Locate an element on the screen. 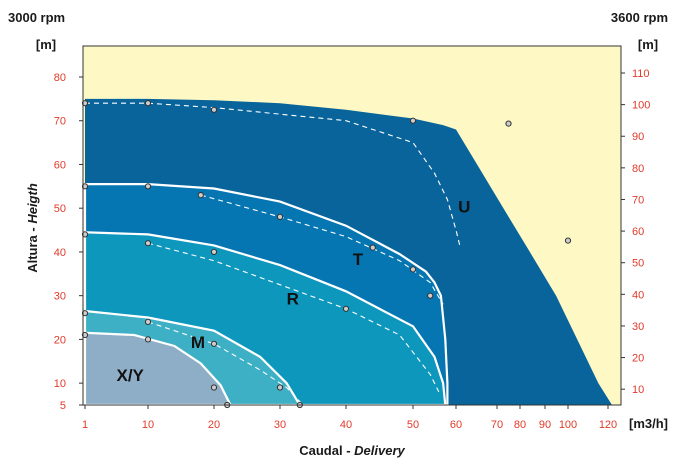 The height and width of the screenshot is (460, 676). right-unit-label: [m] is located at coordinates (648, 44).